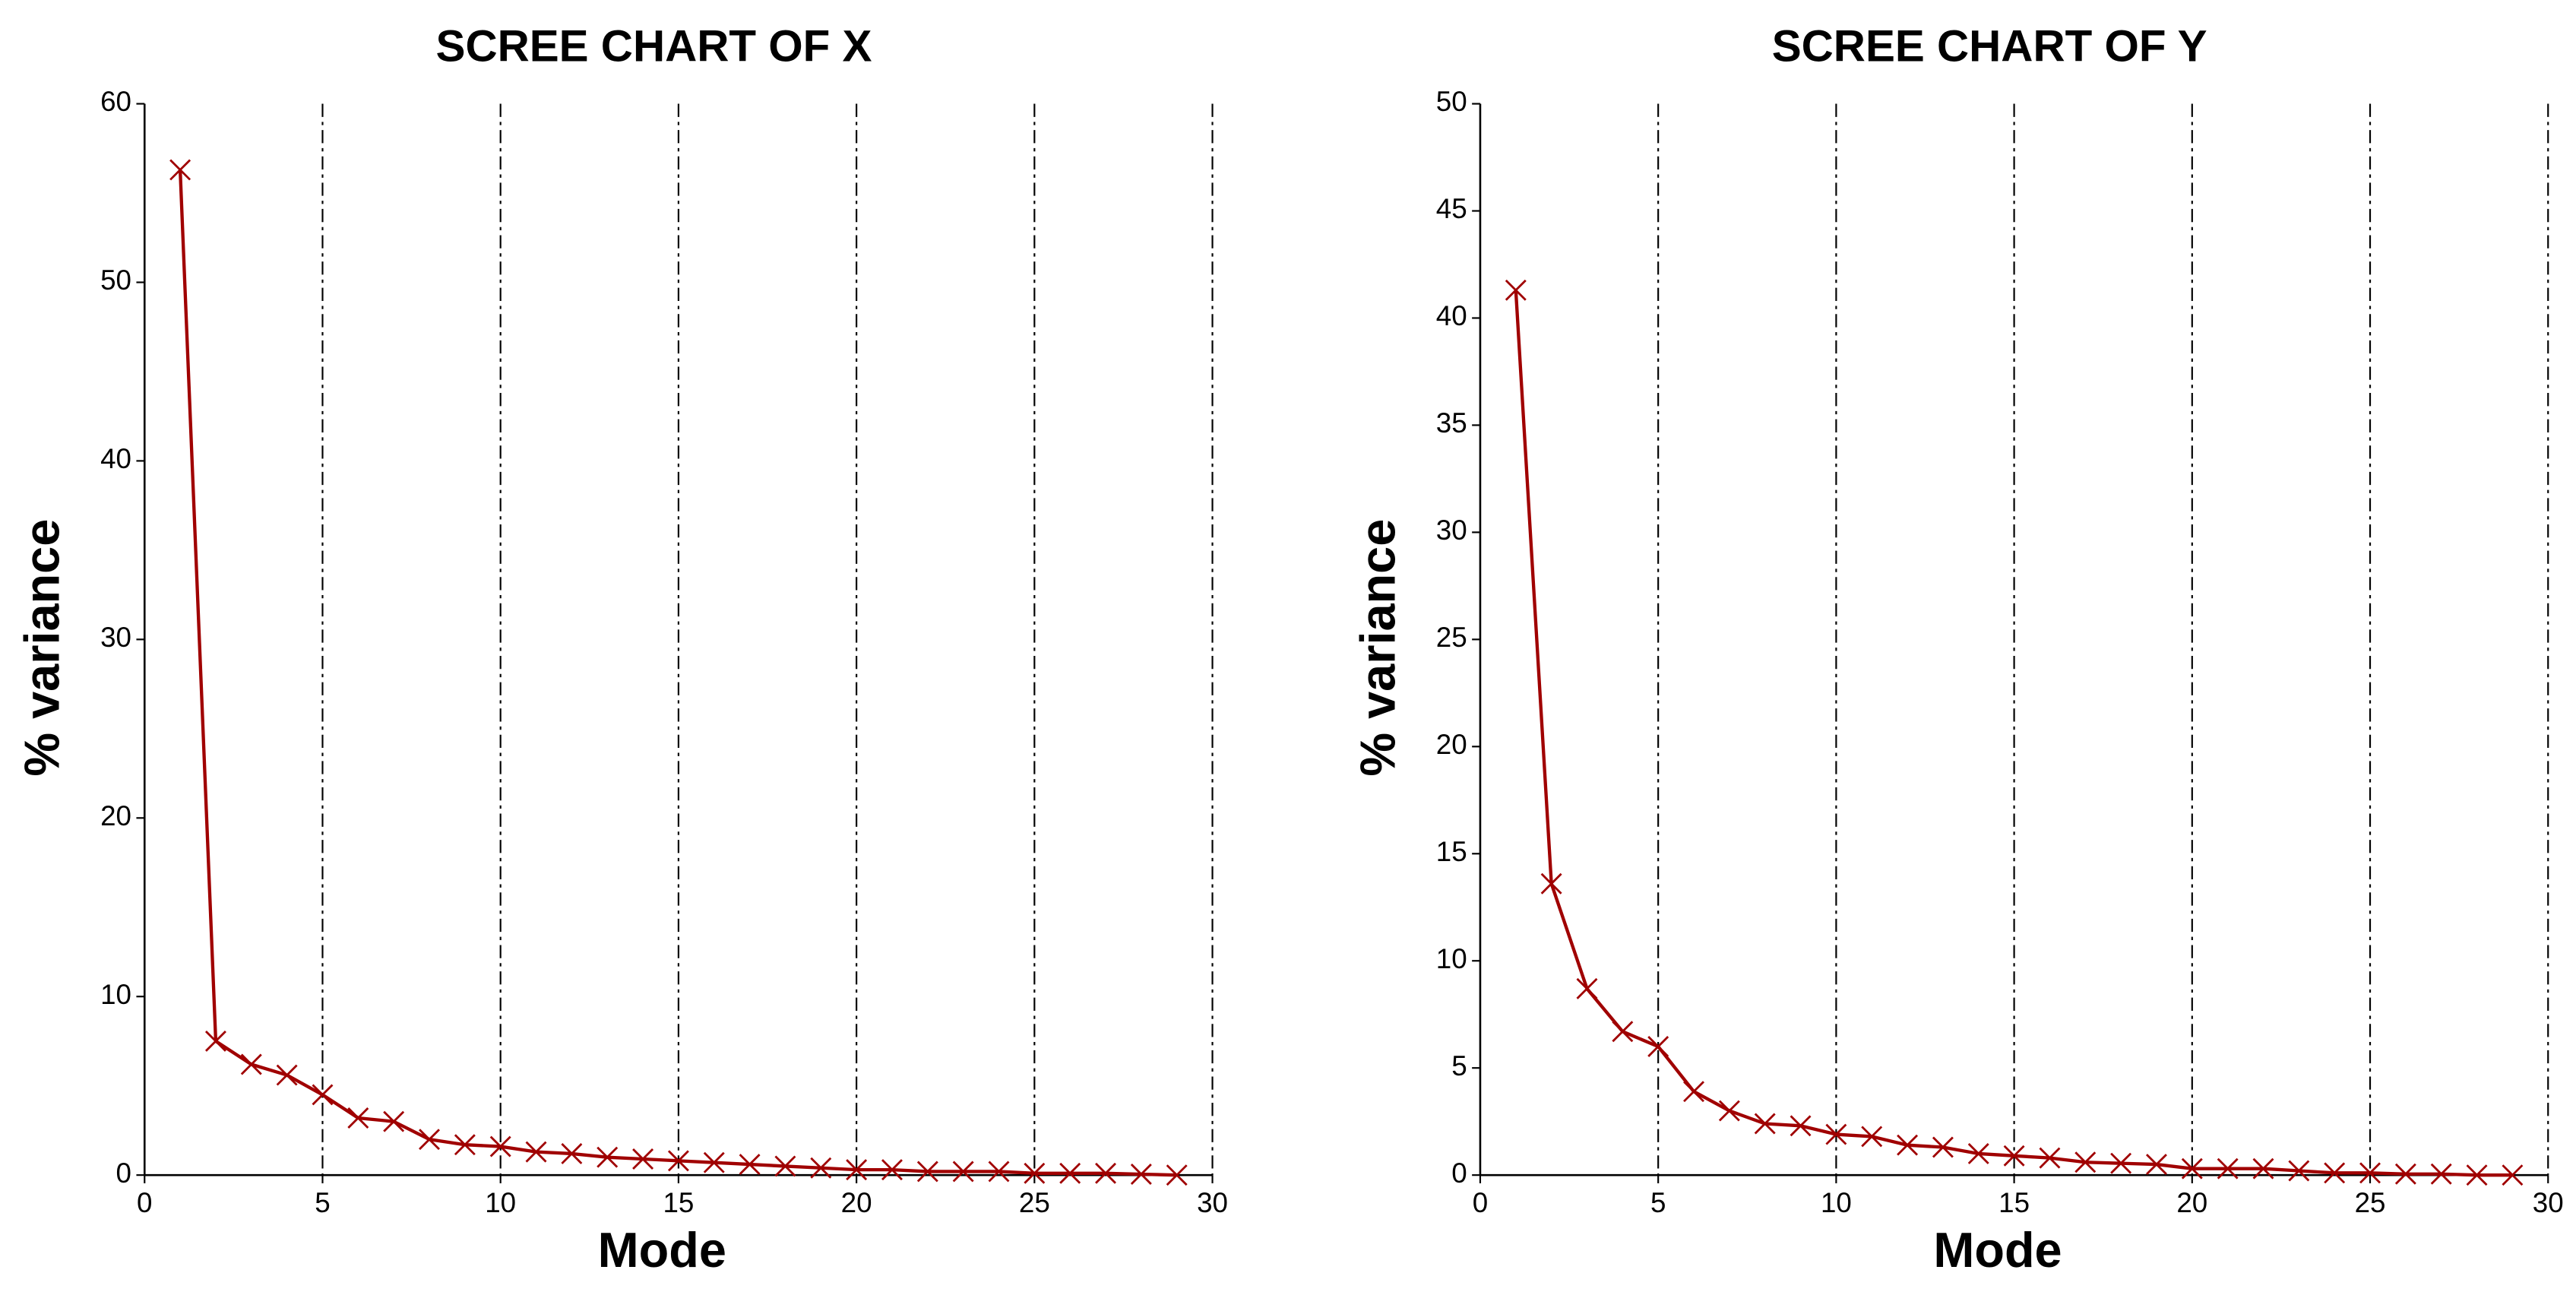 Image resolution: width=2576 pixels, height=1292 pixels. Describe the element at coordinates (1451, 638) in the screenshot. I see `y-tick-label: 25` at that location.